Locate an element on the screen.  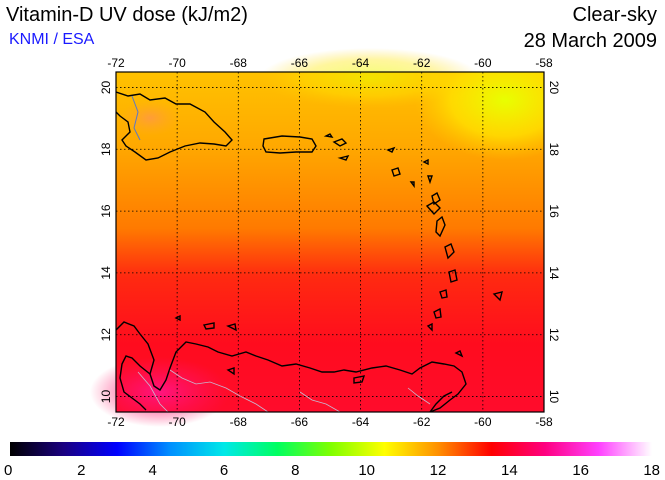
coast-island-p is located at coordinates (429, 327).